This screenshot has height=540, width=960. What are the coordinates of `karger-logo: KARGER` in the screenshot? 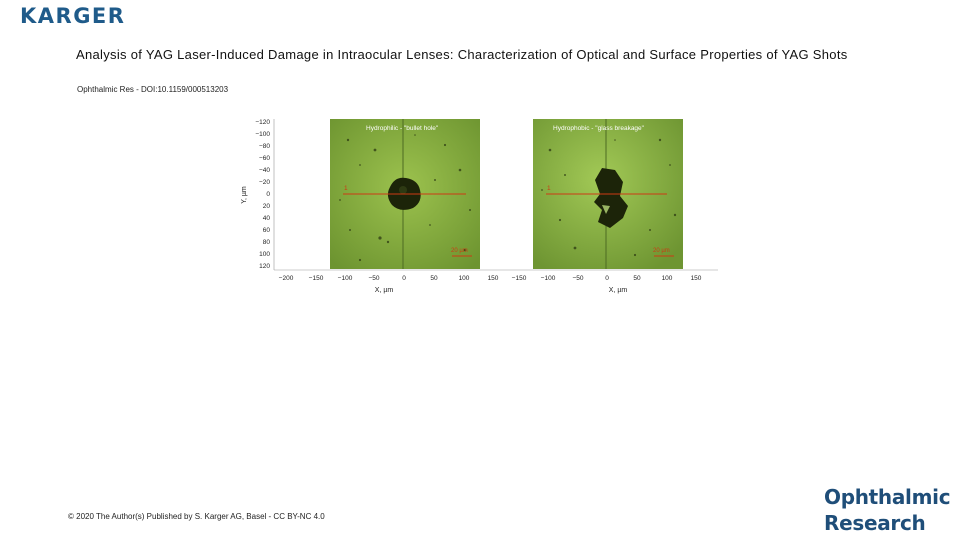 It's located at (73, 16).